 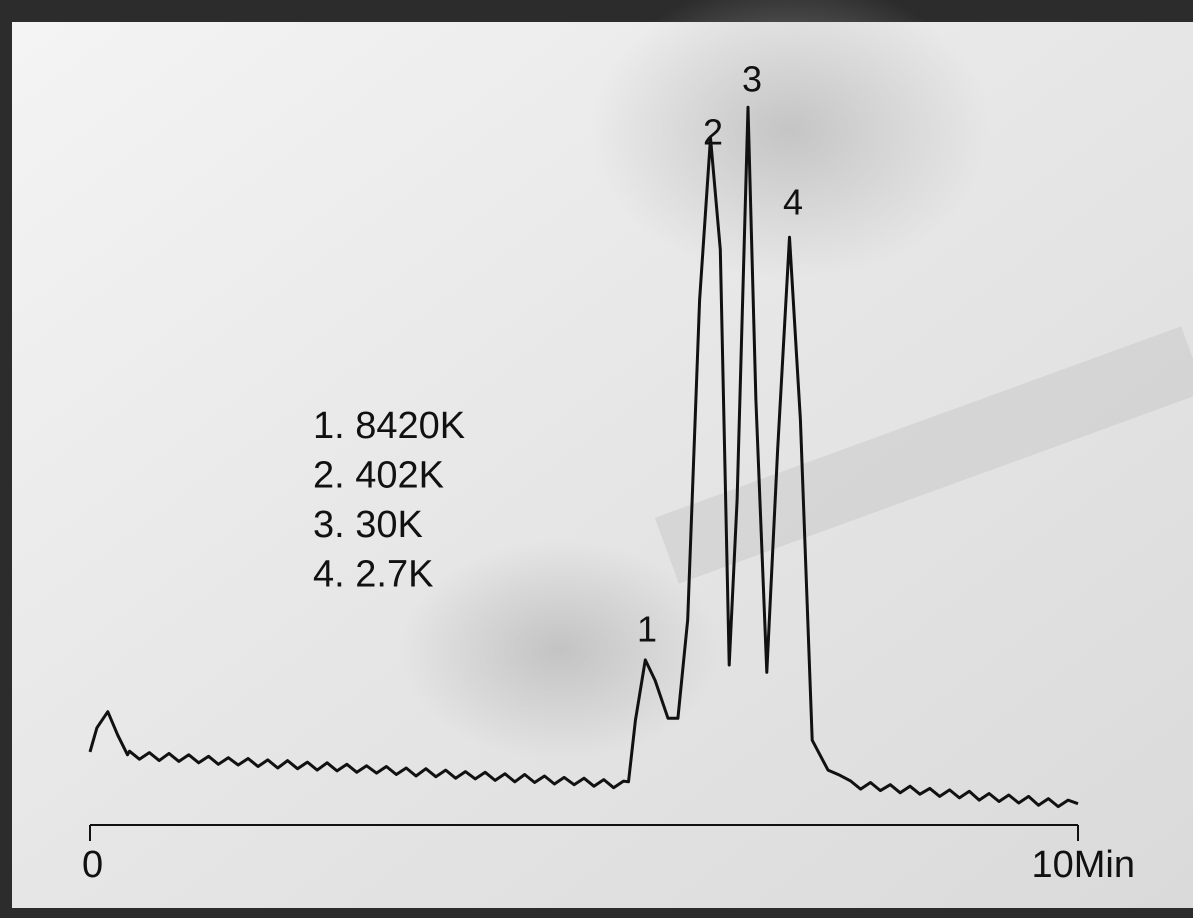 What do you see at coordinates (389, 426) in the screenshot?
I see `peak-list-item: 1. 8420K` at bounding box center [389, 426].